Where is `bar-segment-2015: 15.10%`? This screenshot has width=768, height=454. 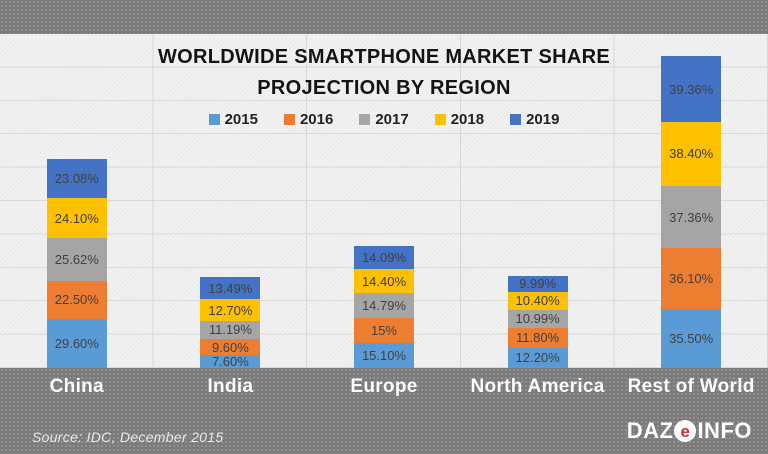 bar-segment-2015: 15.10% is located at coordinates (383, 355).